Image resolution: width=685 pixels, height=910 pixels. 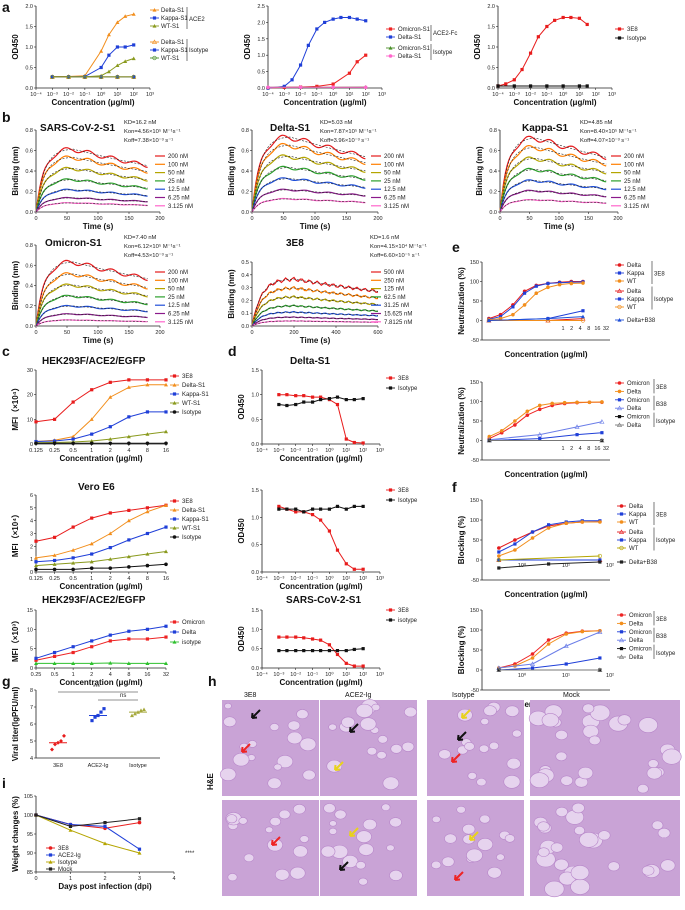 What do you see at coordinates (498, 94) in the screenshot?
I see `x-tick-label: 10⁻⁴` at bounding box center [498, 94].